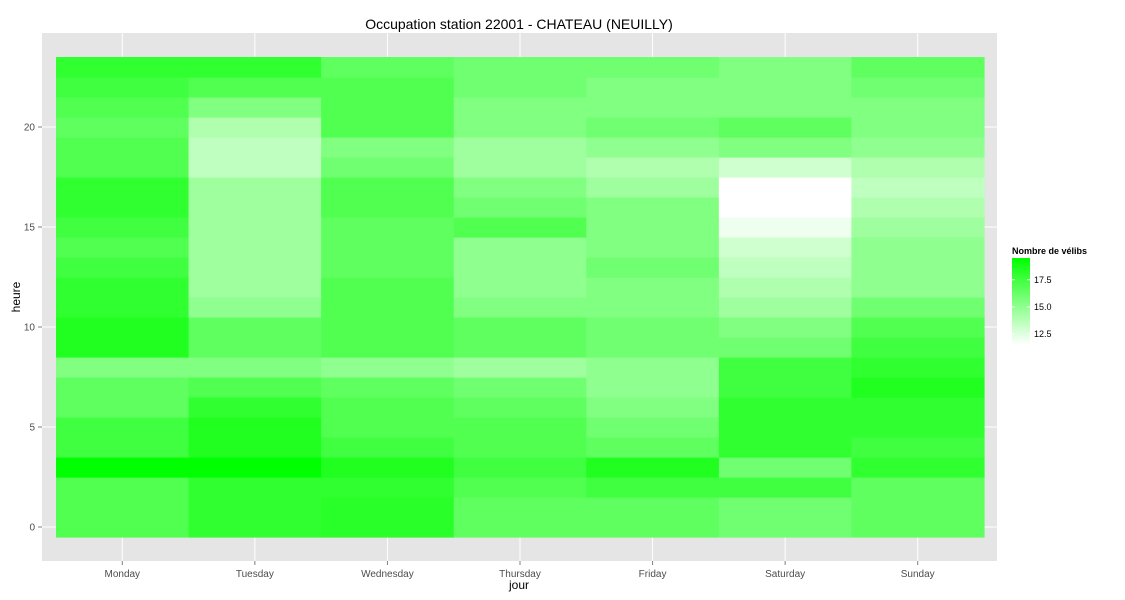  What do you see at coordinates (653, 574) in the screenshot?
I see `x-tick-label: Friday` at bounding box center [653, 574].